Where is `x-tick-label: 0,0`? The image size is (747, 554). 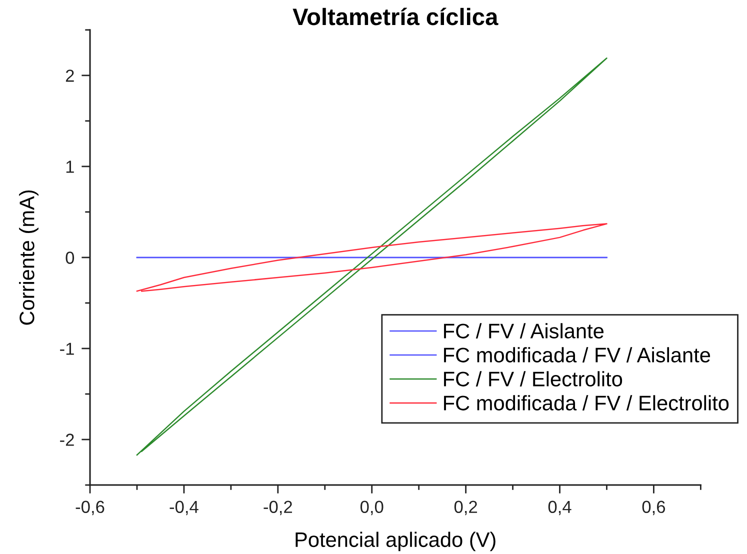
x-tick-label: 0,0 is located at coordinates (372, 508).